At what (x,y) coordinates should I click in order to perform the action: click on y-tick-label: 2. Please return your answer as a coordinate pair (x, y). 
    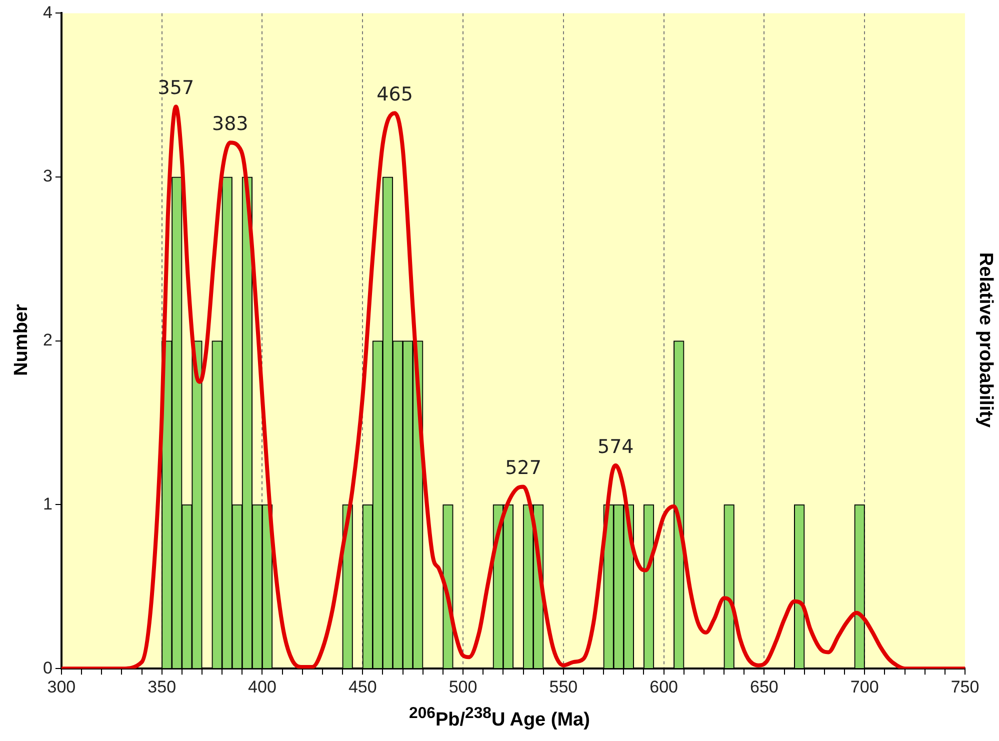
    Looking at the image, I should click on (47, 340).